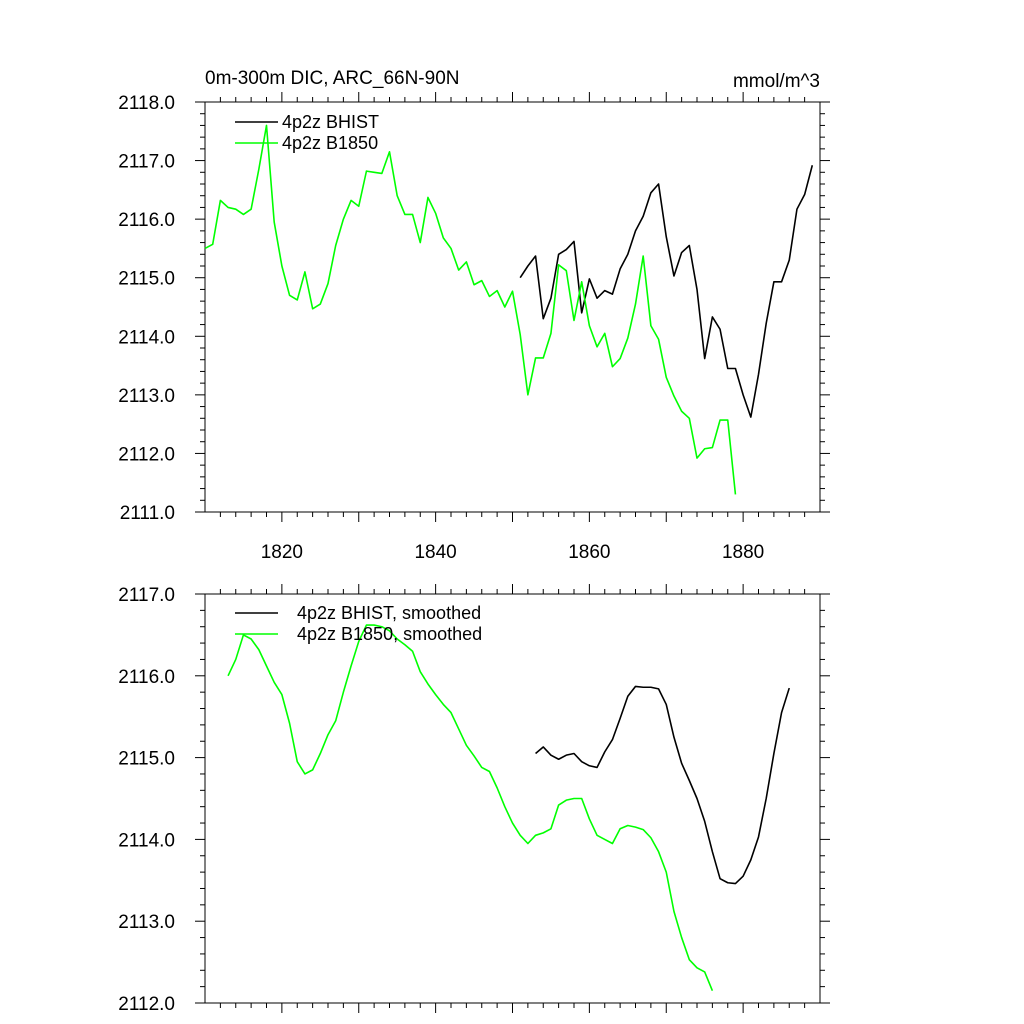  Describe the element at coordinates (435, 552) in the screenshot. I see `x-tick-label: 1840` at that location.